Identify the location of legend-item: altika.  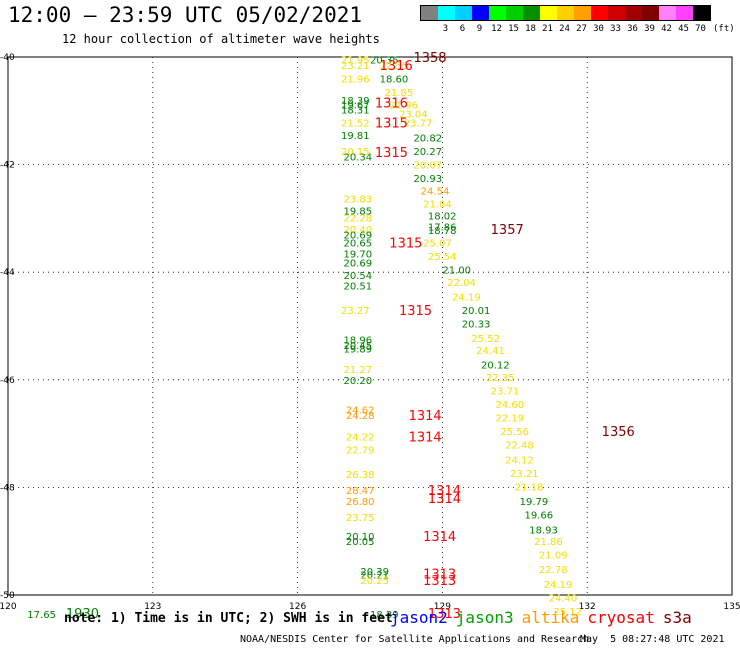
(550, 617).